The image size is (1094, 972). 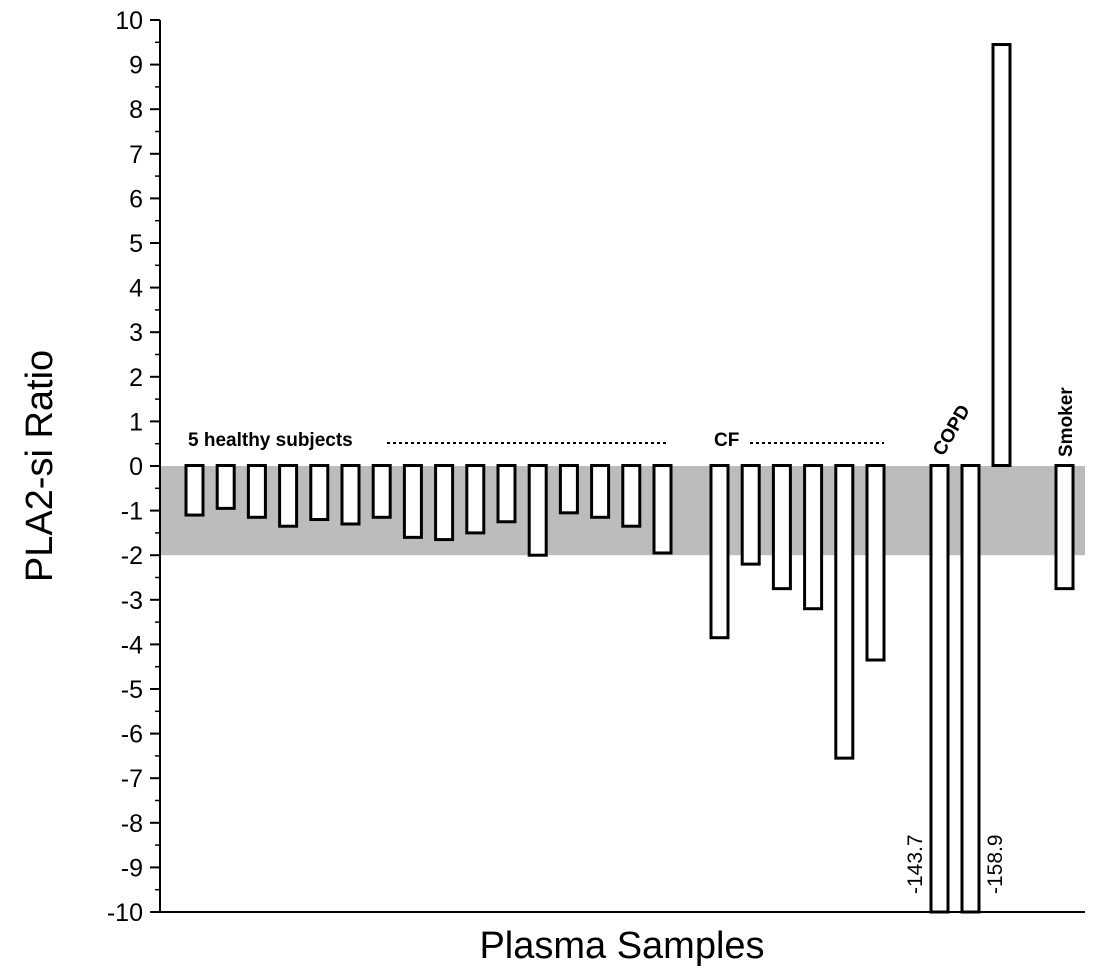 I want to click on y-tick-label: -1, so click(x=132, y=512).